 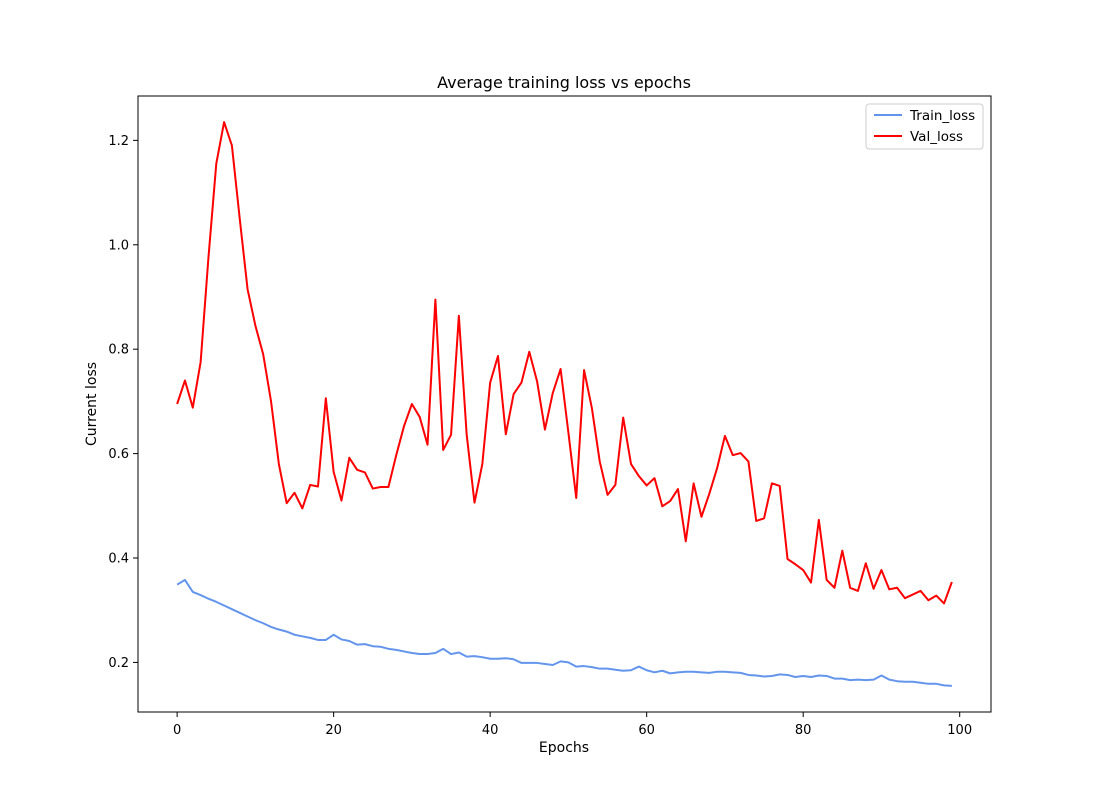 What do you see at coordinates (959, 730) in the screenshot?
I see `x-tick-label: 100` at bounding box center [959, 730].